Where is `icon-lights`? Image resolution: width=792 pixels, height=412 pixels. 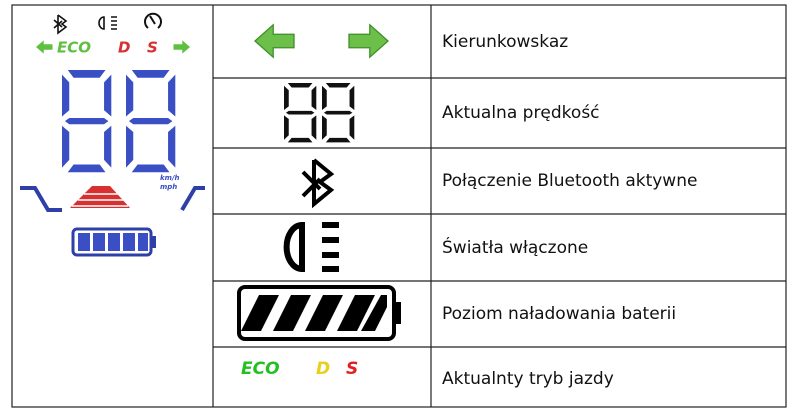 icon-lights is located at coordinates (311, 247).